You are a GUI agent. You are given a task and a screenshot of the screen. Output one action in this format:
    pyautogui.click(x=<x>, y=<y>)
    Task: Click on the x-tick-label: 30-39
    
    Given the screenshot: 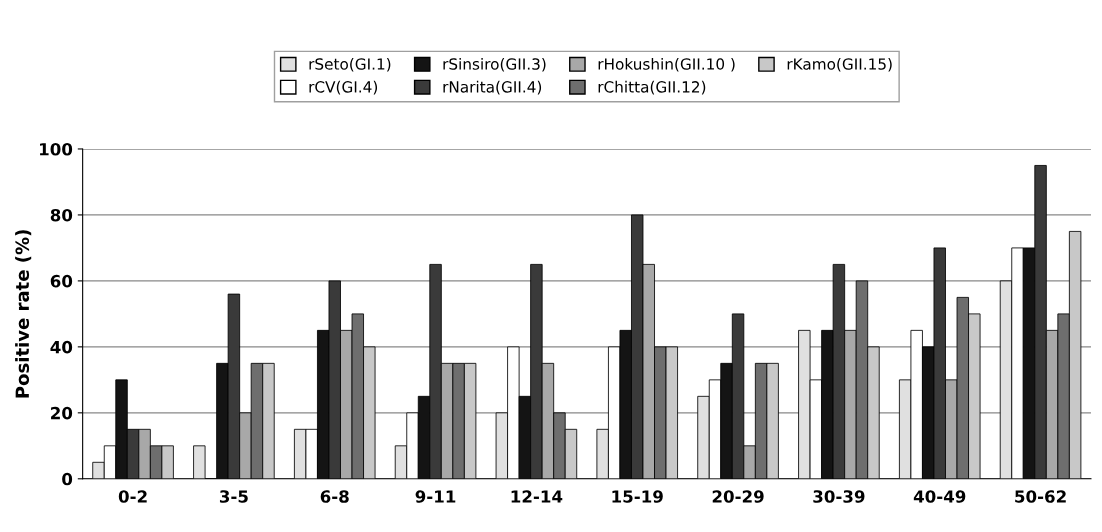 What is the action you would take?
    pyautogui.click(x=839, y=496)
    